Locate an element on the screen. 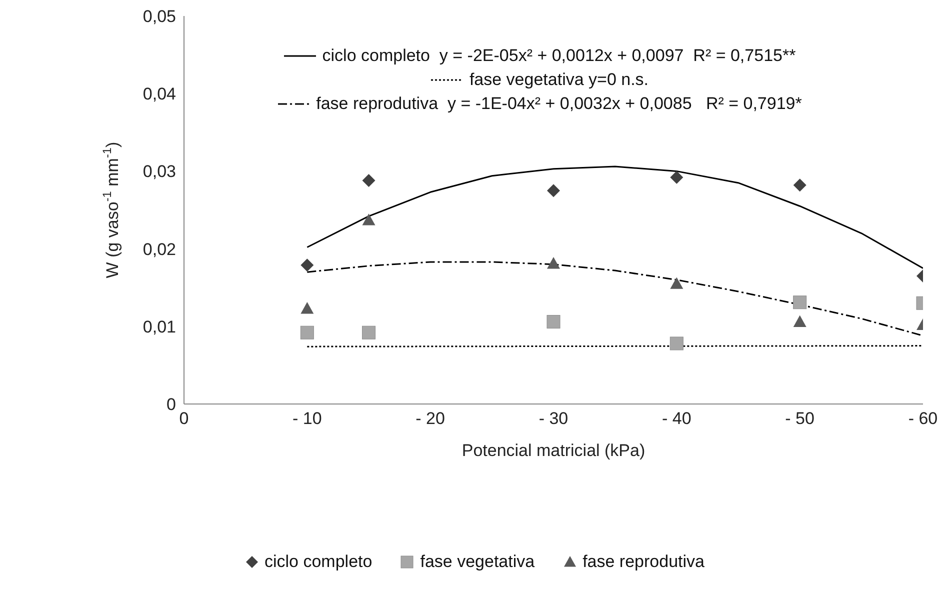 The image size is (949, 592). x-tick-label: 0 is located at coordinates (184, 418).